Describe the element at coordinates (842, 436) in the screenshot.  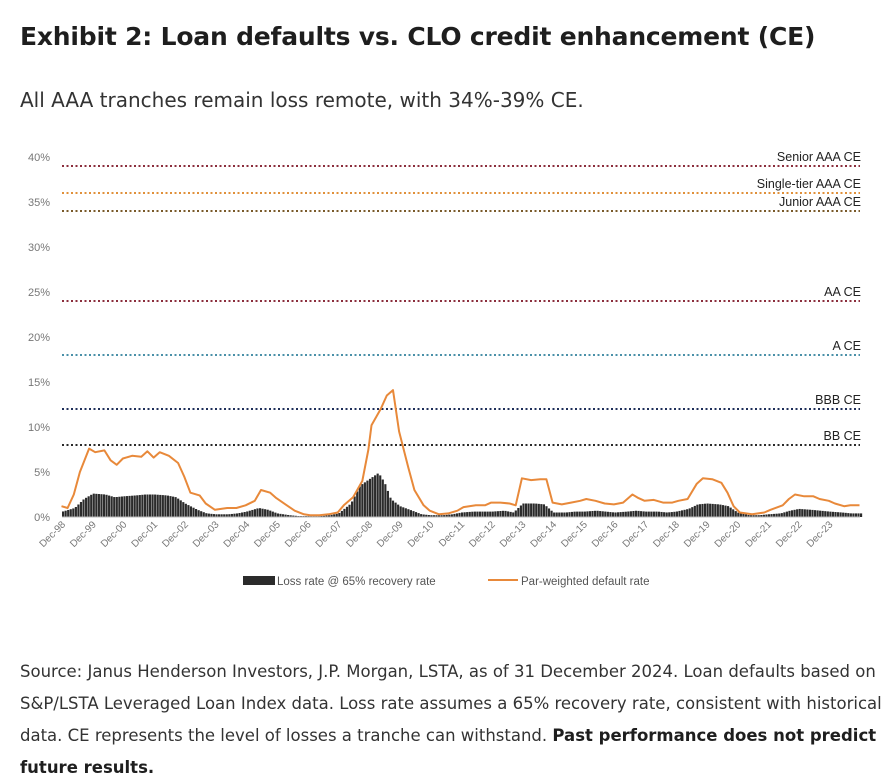
I see `ce-line-label: BB CE` at that location.